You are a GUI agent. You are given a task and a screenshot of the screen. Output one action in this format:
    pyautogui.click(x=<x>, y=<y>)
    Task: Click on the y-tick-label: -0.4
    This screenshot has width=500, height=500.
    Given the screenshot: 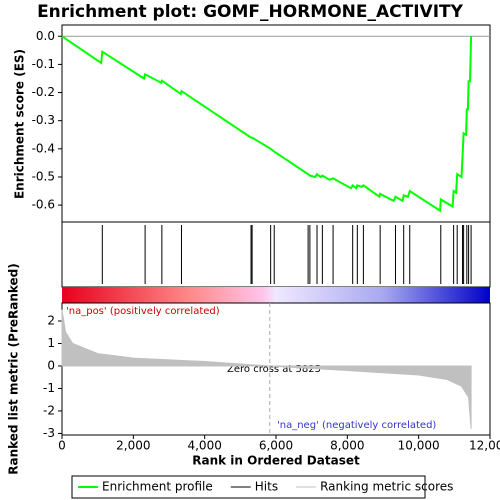 What is the action you would take?
    pyautogui.click(x=43, y=148)
    